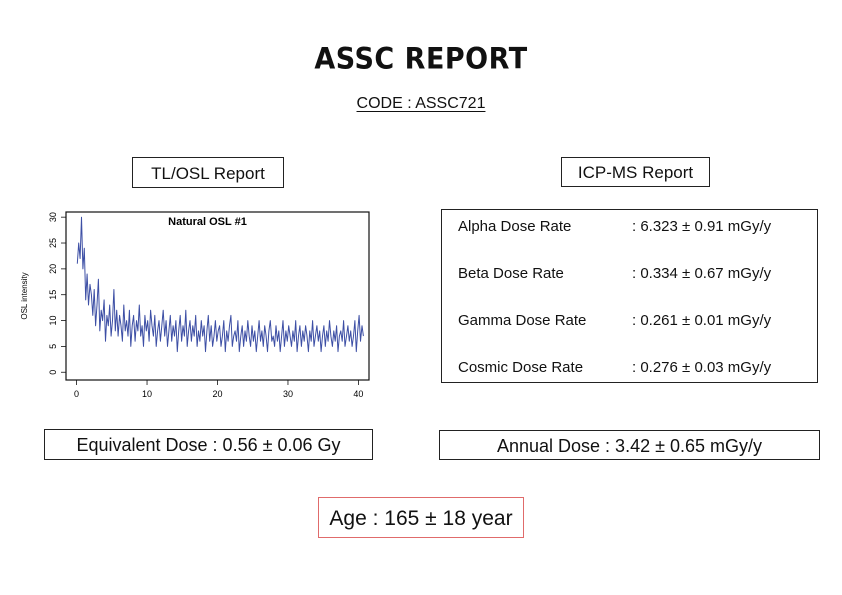 This screenshot has width=842, height=595. Describe the element at coordinates (629, 445) in the screenshot. I see `annual-dose-box: Annual Dose : 3.42 ± 0.65 mGy/y` at that location.